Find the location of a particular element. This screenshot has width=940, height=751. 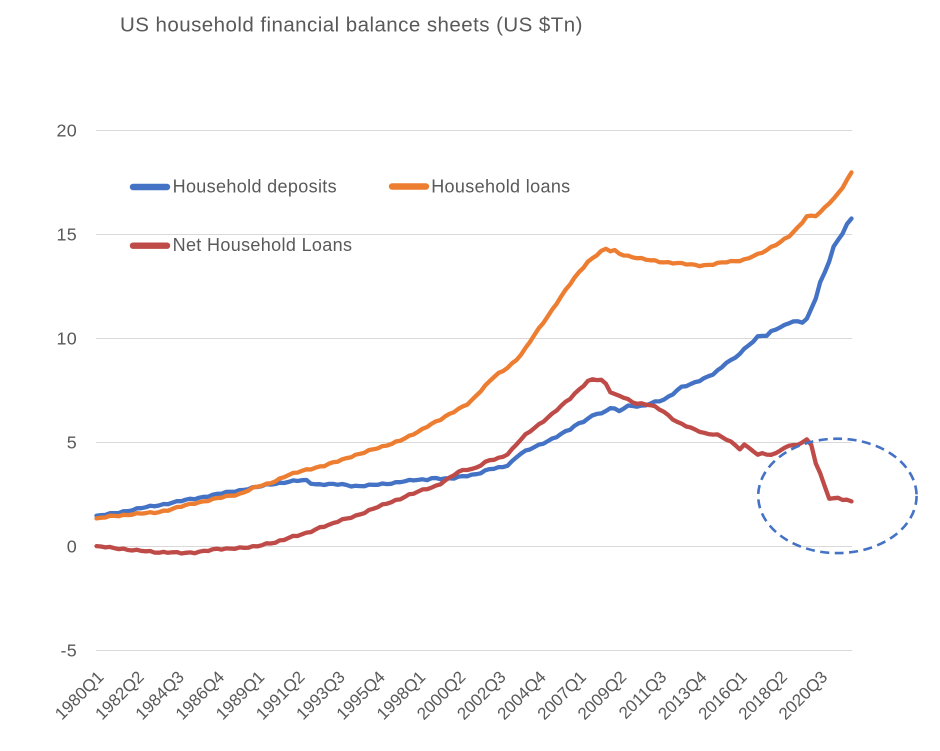

svg-text: 20 is located at coordinates (67, 131).